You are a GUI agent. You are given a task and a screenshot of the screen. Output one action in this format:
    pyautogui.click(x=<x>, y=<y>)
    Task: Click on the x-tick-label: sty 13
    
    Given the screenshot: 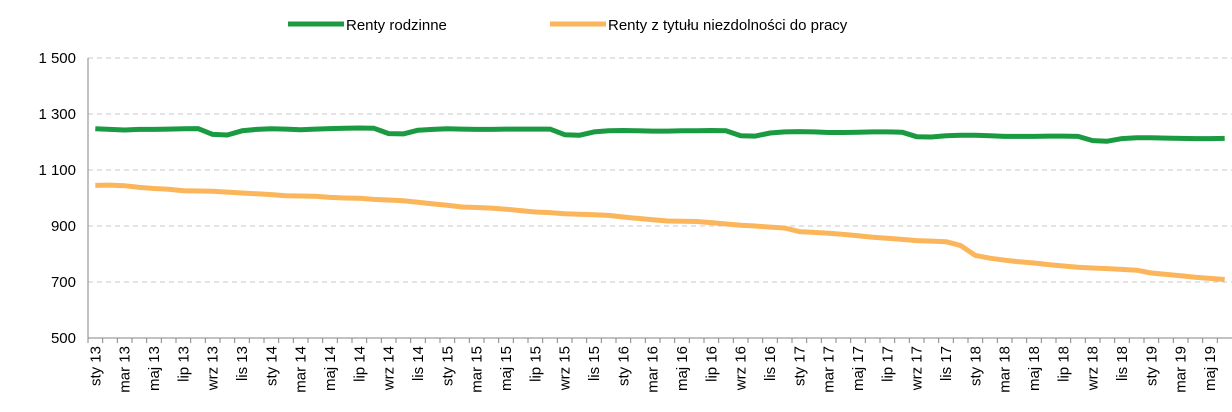 What is the action you would take?
    pyautogui.click(x=95, y=366)
    